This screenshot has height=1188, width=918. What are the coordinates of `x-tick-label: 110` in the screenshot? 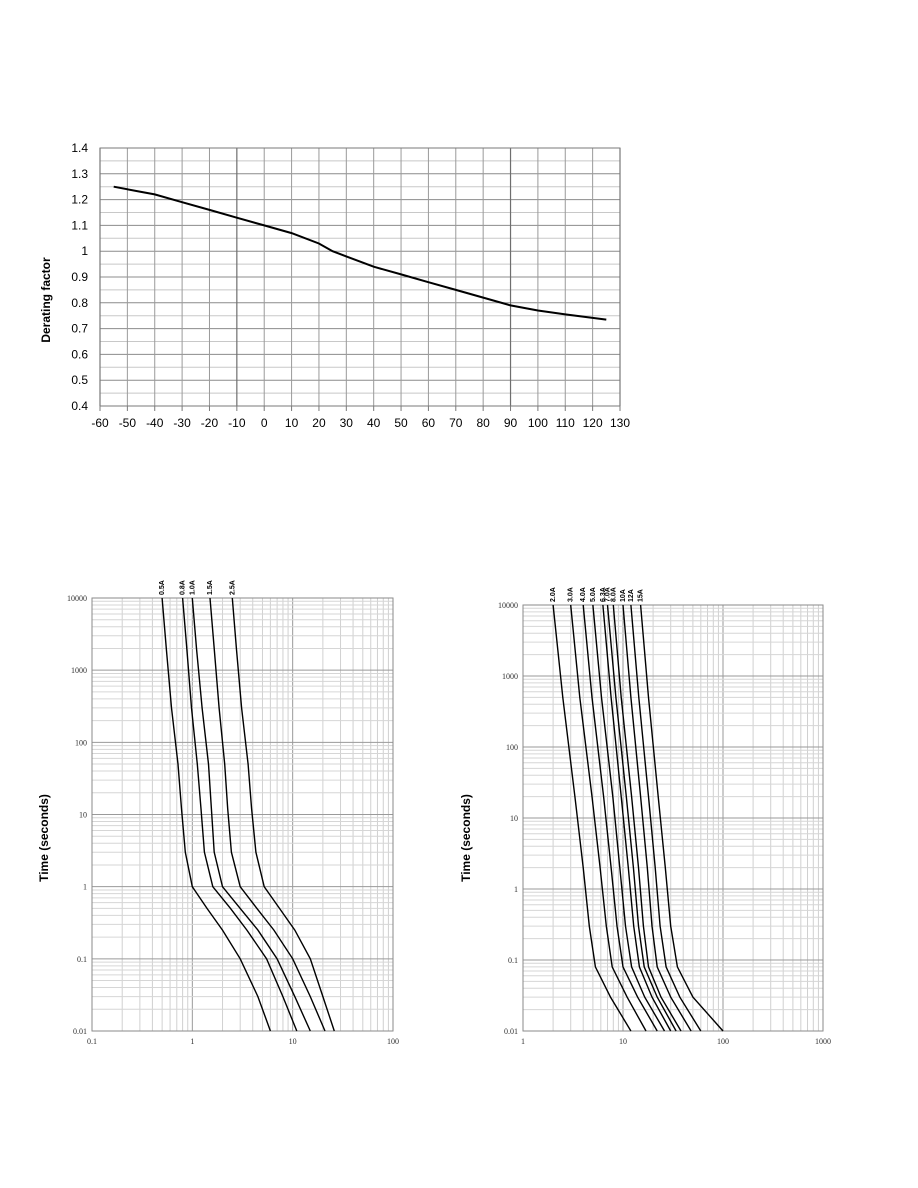 It's located at (565, 423).